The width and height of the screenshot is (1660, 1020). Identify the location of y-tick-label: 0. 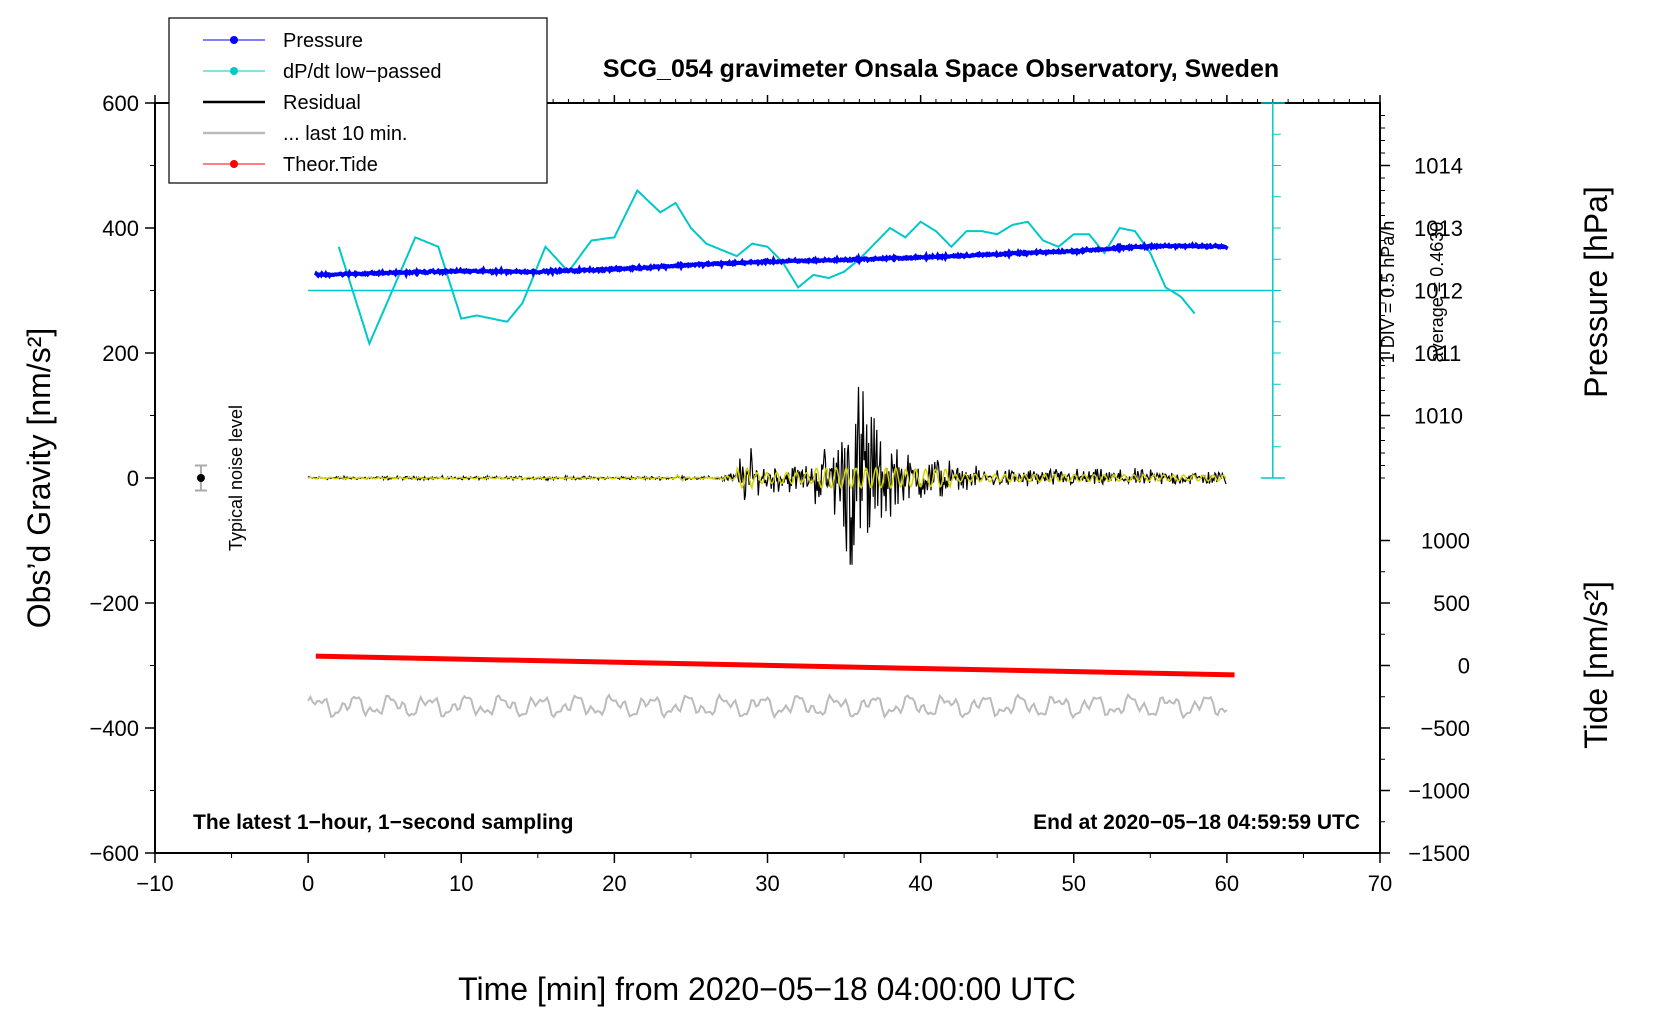
(133, 478).